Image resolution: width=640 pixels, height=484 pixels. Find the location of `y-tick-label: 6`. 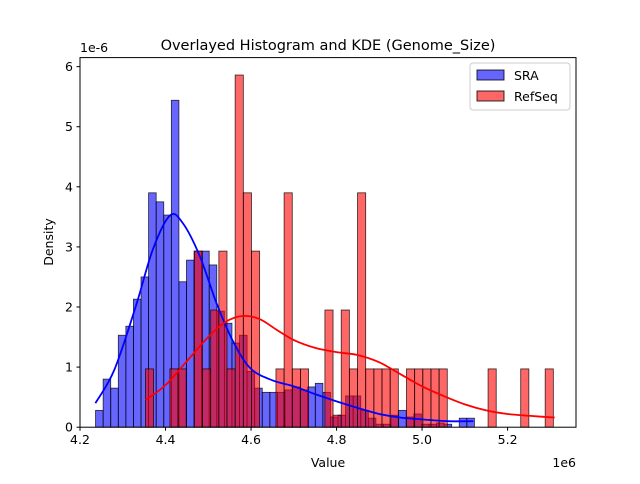

y-tick-label: 6 is located at coordinates (69, 66).